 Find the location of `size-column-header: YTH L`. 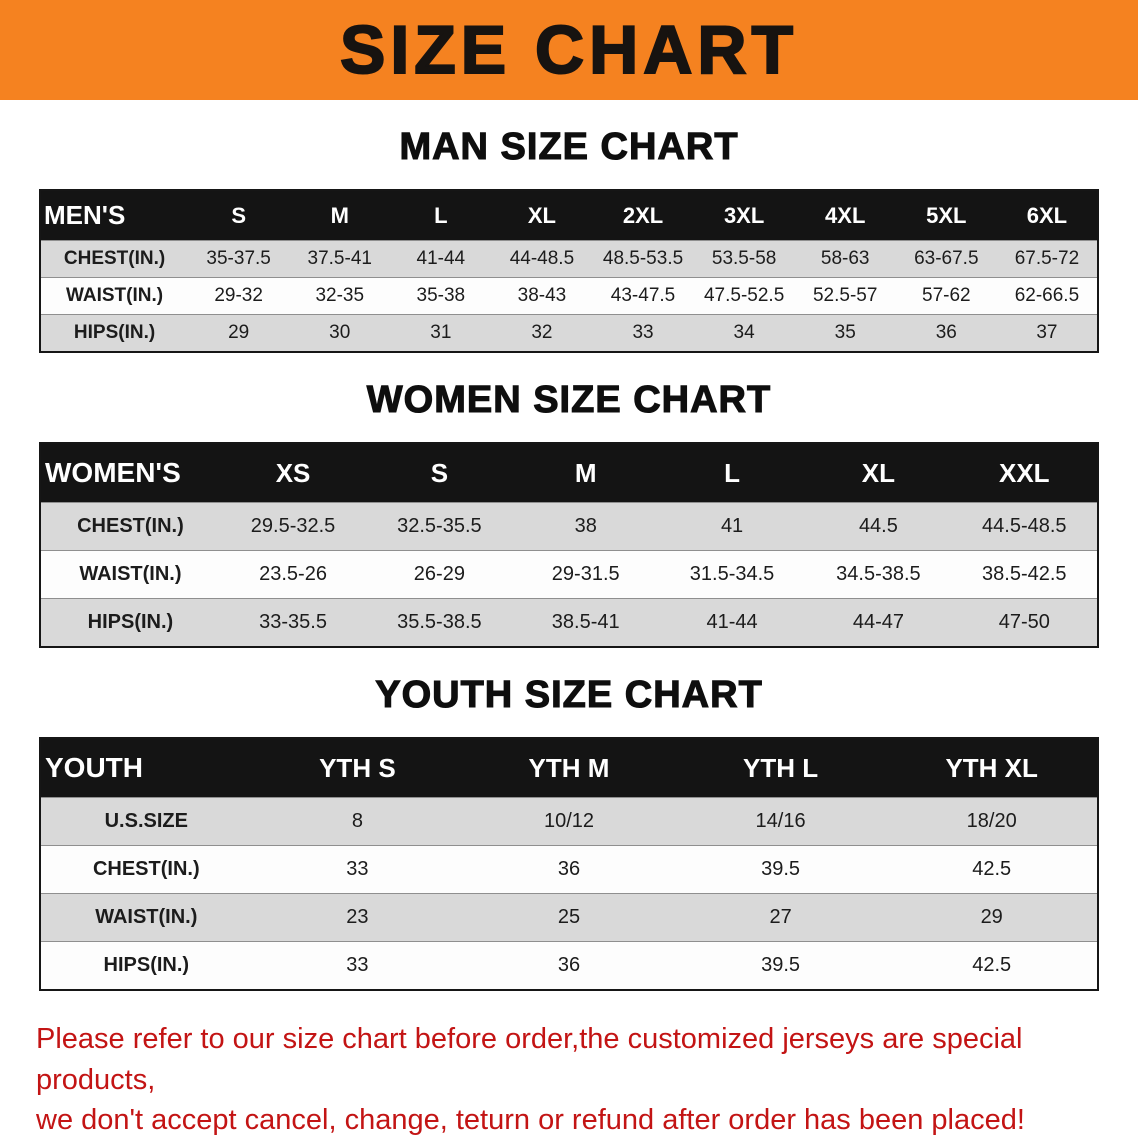

size-column-header: YTH L is located at coordinates (780, 768).